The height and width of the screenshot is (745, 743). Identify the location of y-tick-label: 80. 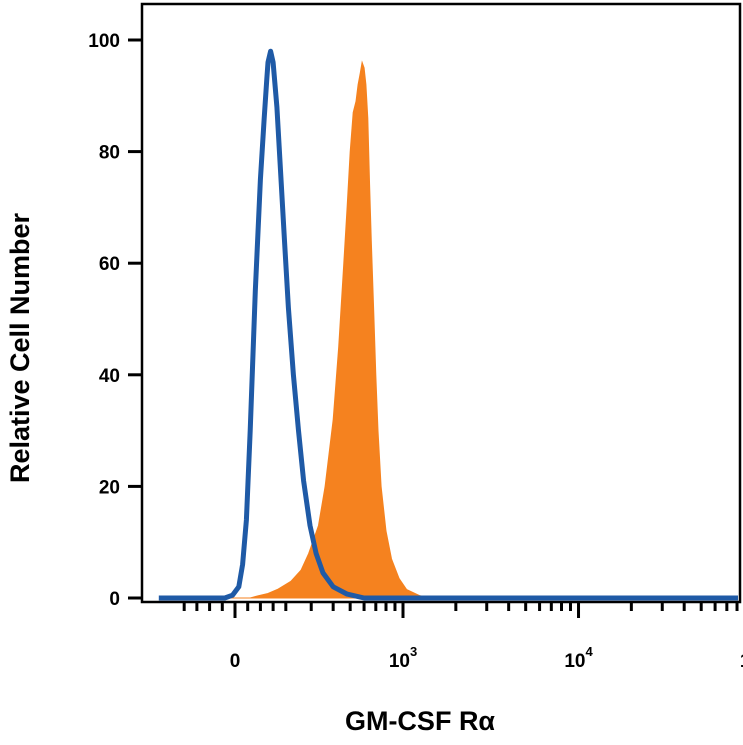
(109, 153).